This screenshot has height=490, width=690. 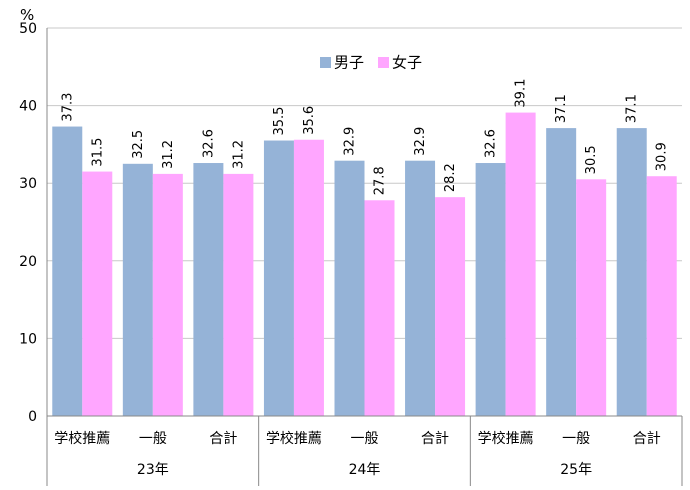 What do you see at coordinates (67, 107) in the screenshot?
I see `data-label: 37.3` at bounding box center [67, 107].